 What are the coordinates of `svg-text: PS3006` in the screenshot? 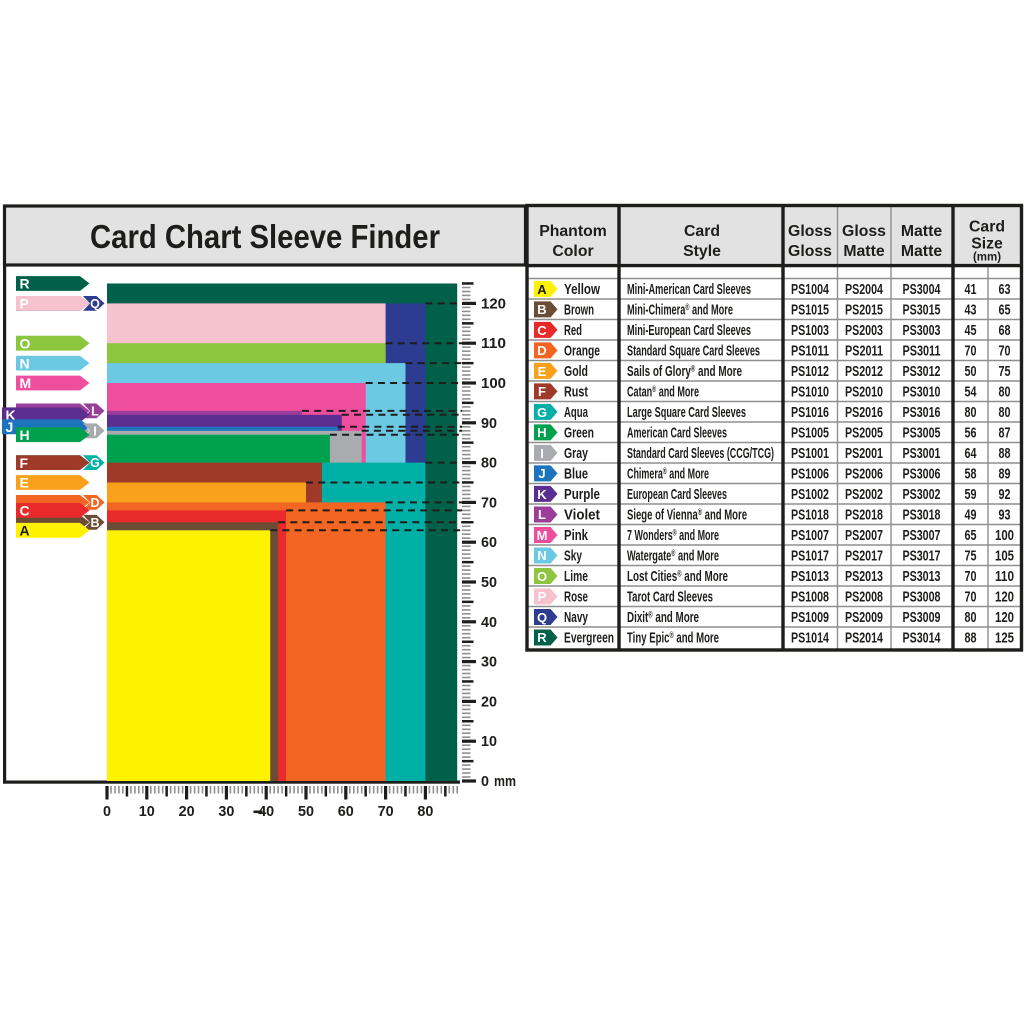 It's located at (922, 474).